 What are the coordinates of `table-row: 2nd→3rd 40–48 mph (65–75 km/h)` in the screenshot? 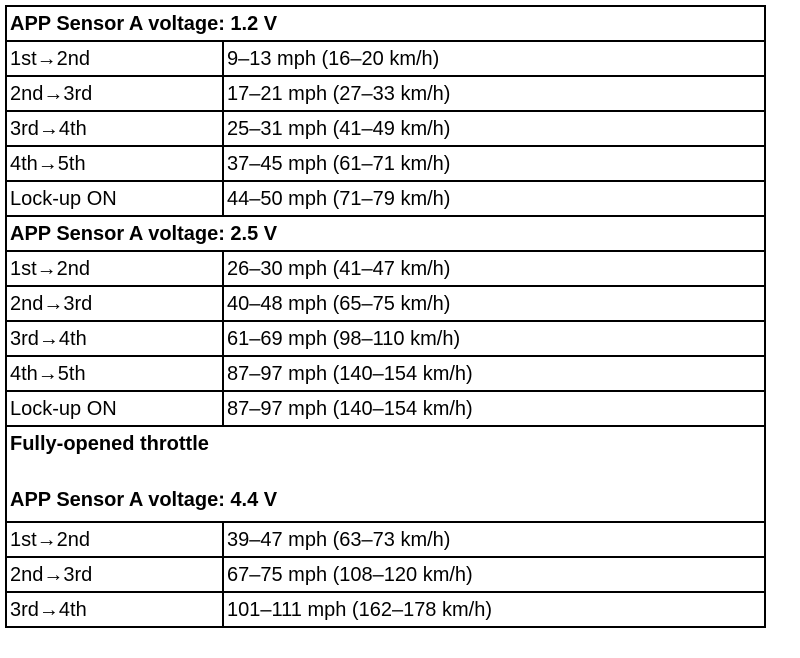 It's located at (385, 303).